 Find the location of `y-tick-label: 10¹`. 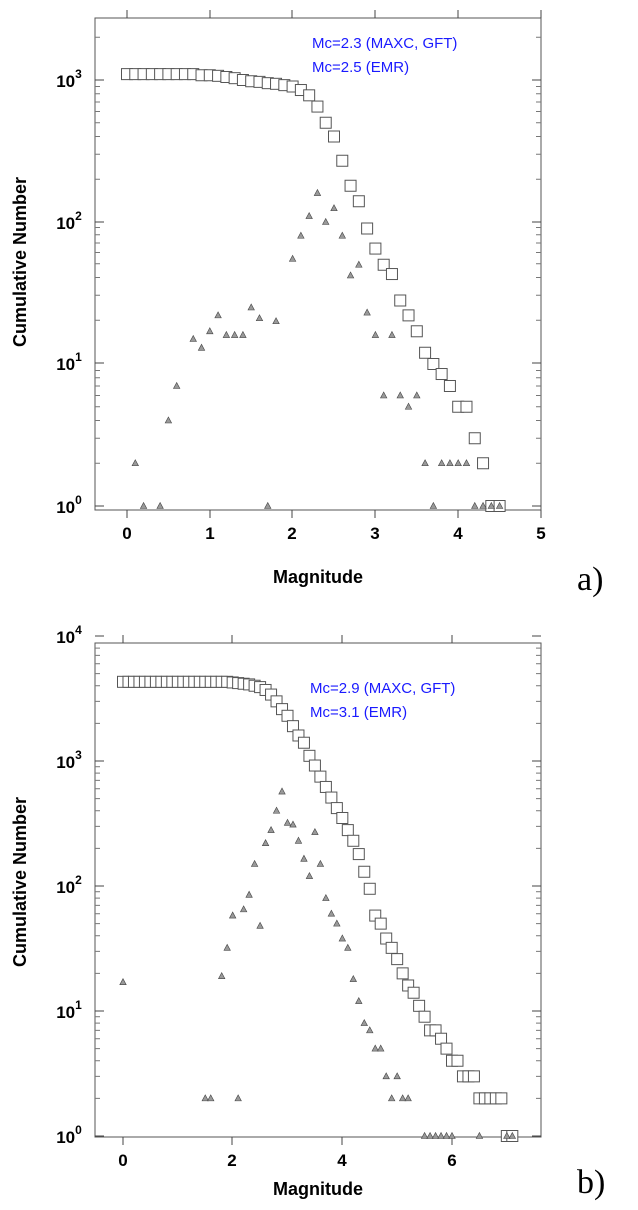

y-tick-label: 10¹ is located at coordinates (69, 1010).